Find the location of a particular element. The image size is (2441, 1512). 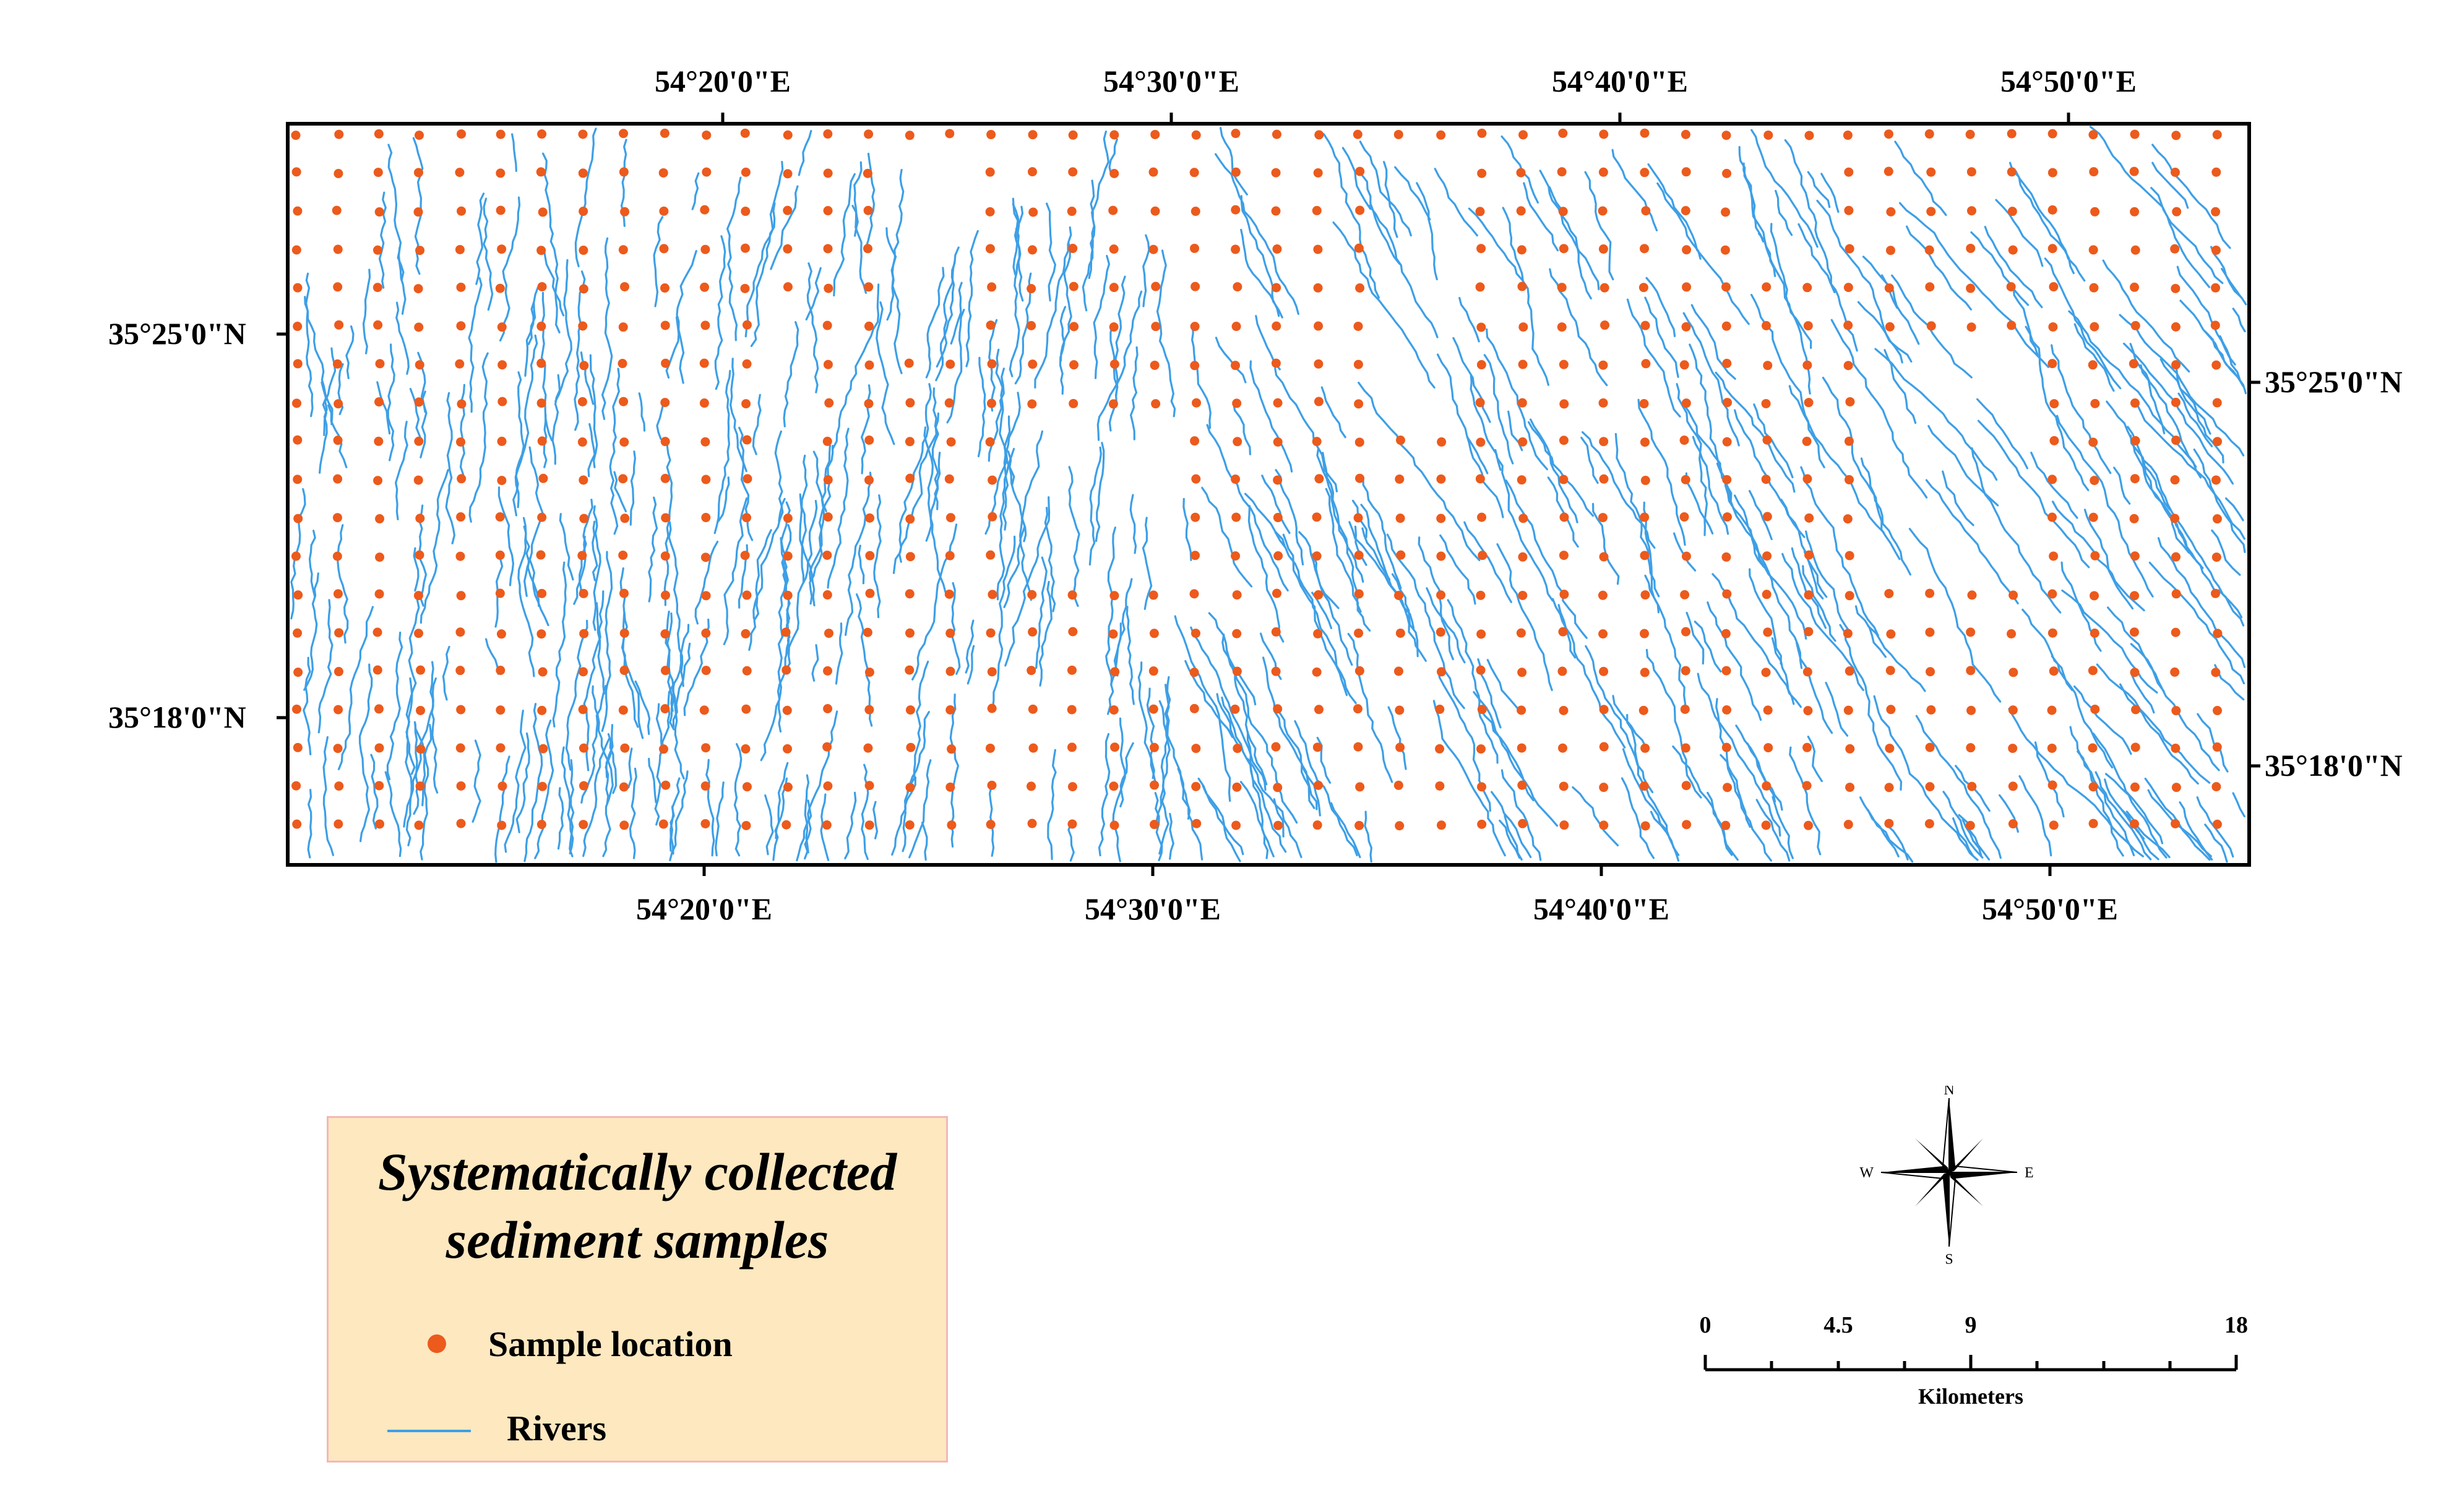

legend-item-sample-location: Sample location is located at coordinates (637, 1344).